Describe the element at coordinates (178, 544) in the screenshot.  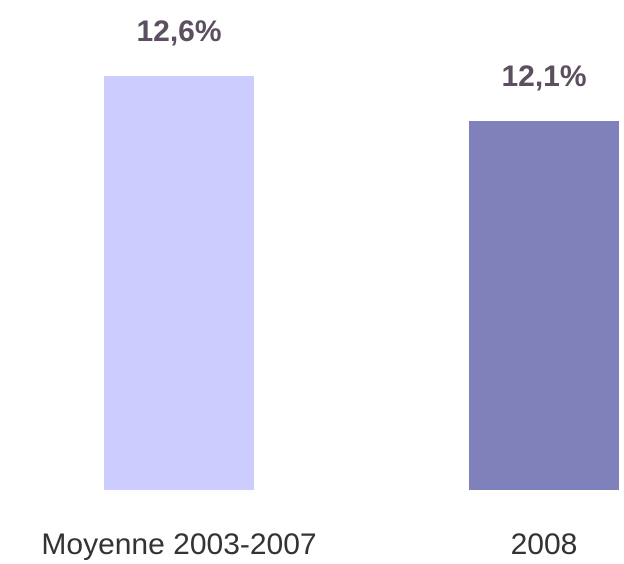
I see `x-tick-label: Moyenne 2003-2007` at that location.